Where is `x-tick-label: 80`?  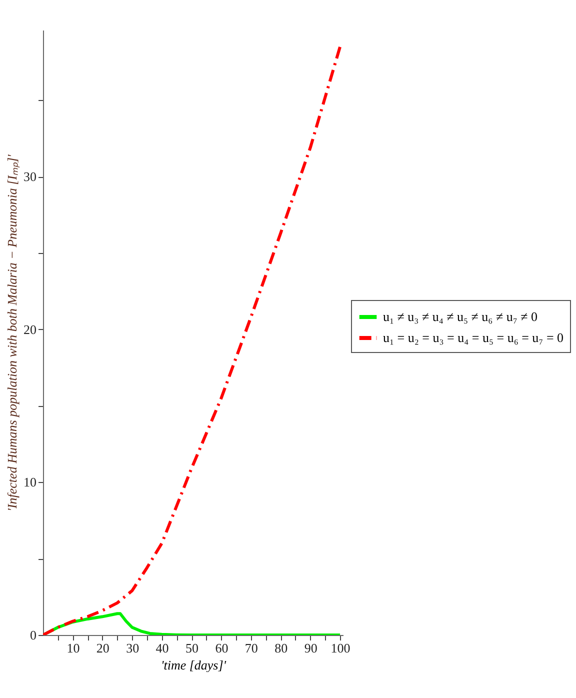
x-tick-label: 80 is located at coordinates (281, 648).